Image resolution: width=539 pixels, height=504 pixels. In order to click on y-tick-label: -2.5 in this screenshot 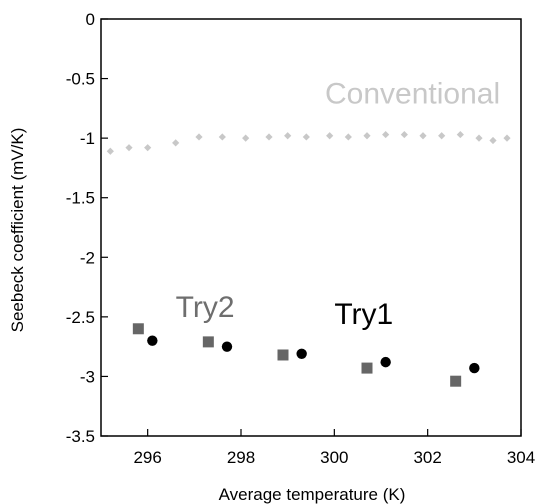, I will do `click(80, 317)`.